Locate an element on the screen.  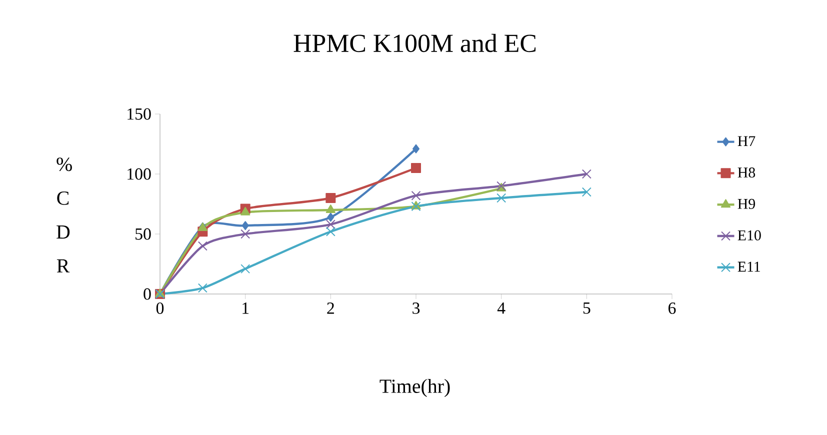
y-tick-label: 0 is located at coordinates (147, 294).